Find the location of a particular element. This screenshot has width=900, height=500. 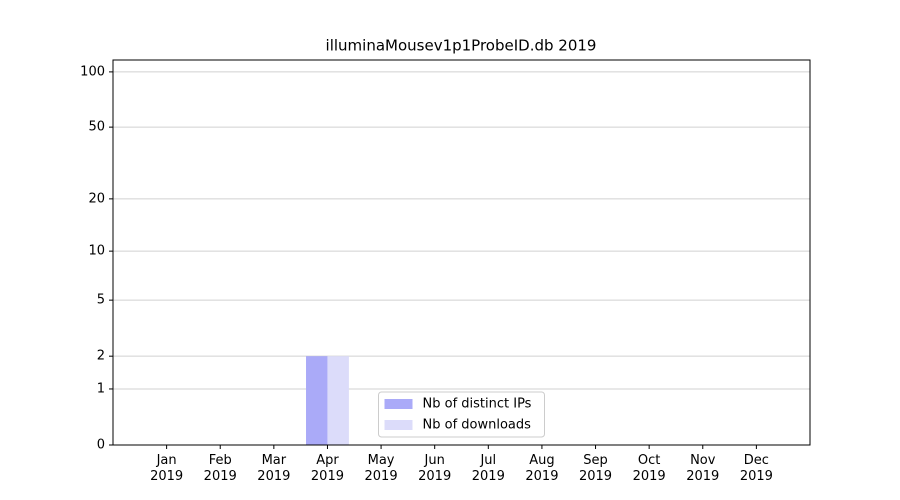

x-tick-label: Nov 2019 is located at coordinates (703, 468).